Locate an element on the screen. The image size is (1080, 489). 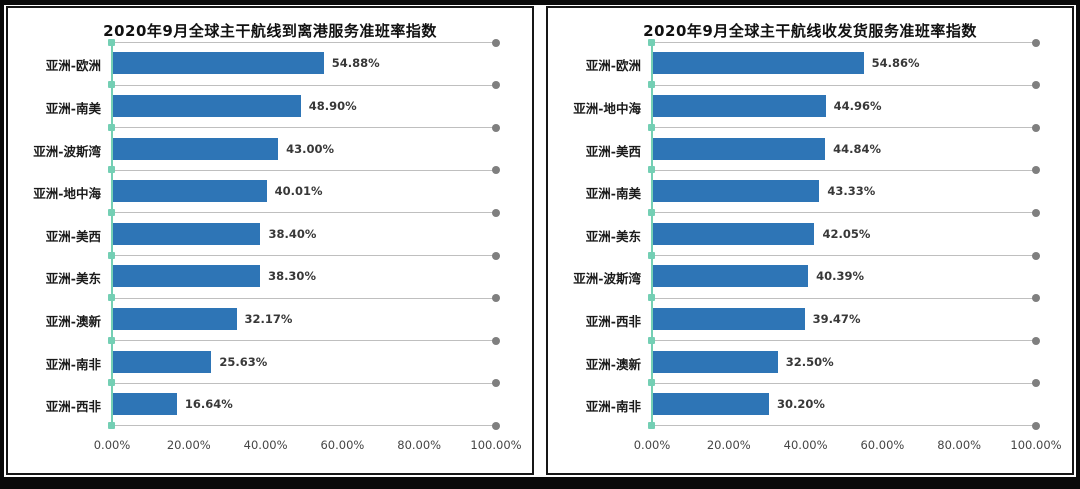
left-chart-title: 2020年9月全球主干航线到离港服务准班率指数 is located at coordinates (270, 31).